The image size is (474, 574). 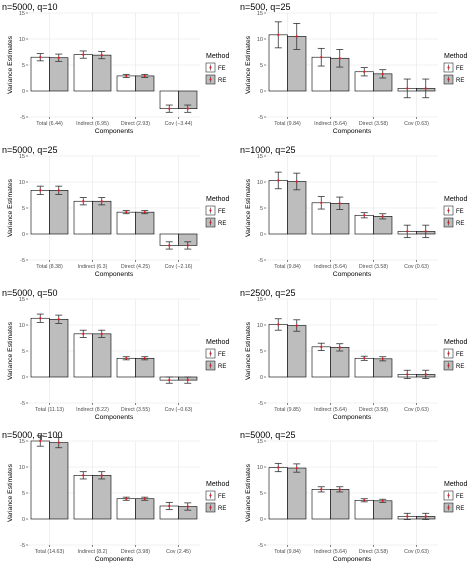 I want to click on legend-title: Method, so click(x=217, y=484).